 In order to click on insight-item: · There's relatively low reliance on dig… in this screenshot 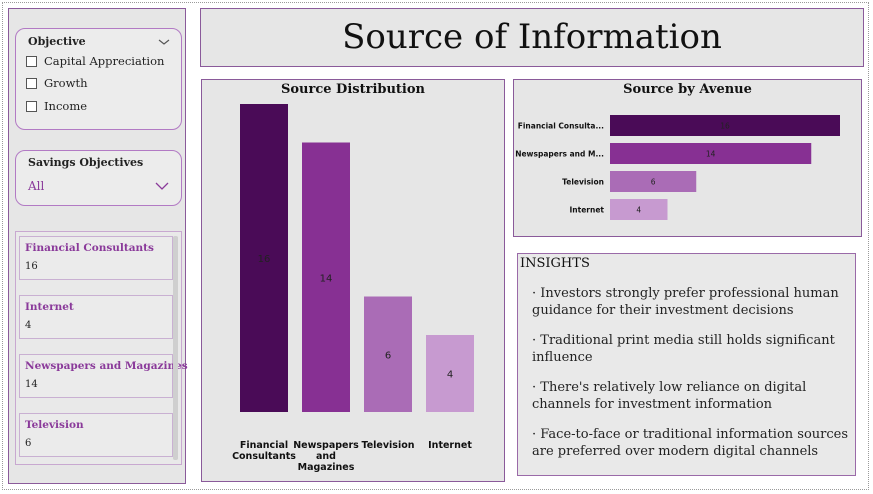, I will do `click(691, 396)`.